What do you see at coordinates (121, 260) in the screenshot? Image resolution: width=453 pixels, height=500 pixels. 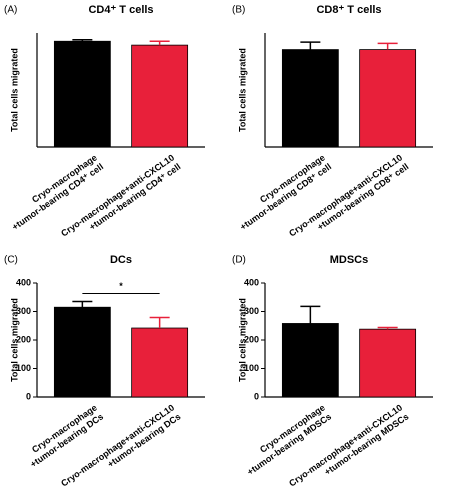 I see `chart-title: DCs` at bounding box center [121, 260].